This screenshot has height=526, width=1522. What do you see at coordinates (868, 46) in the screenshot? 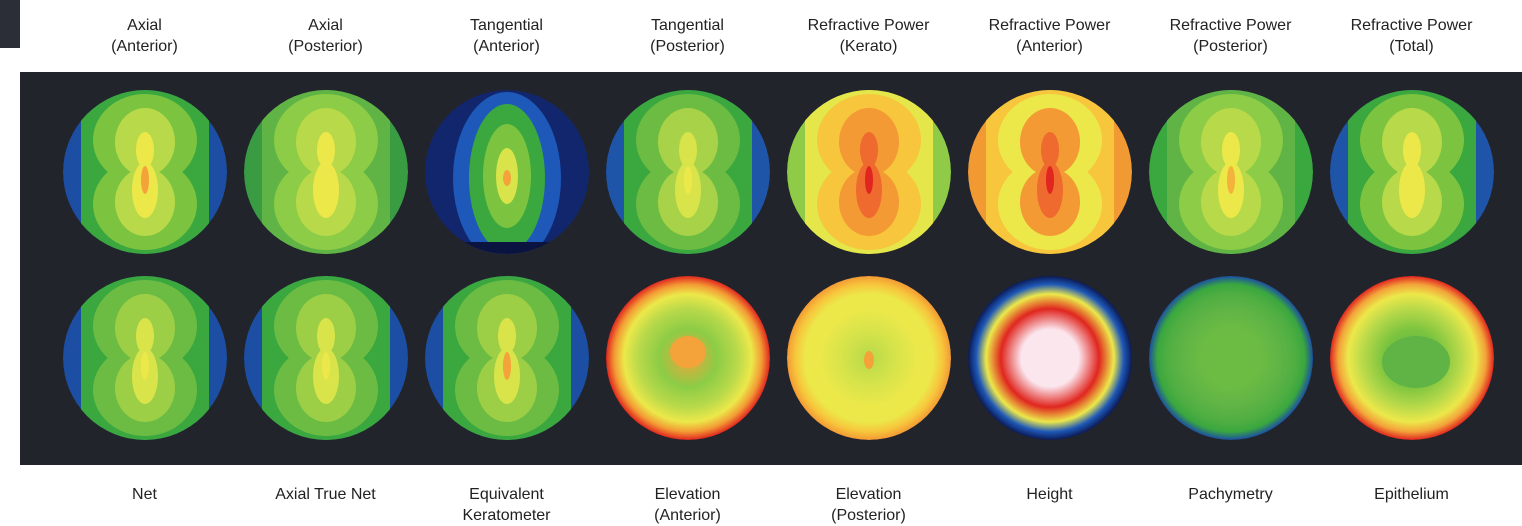
I see `label-line2: (Kerato)` at bounding box center [868, 46].